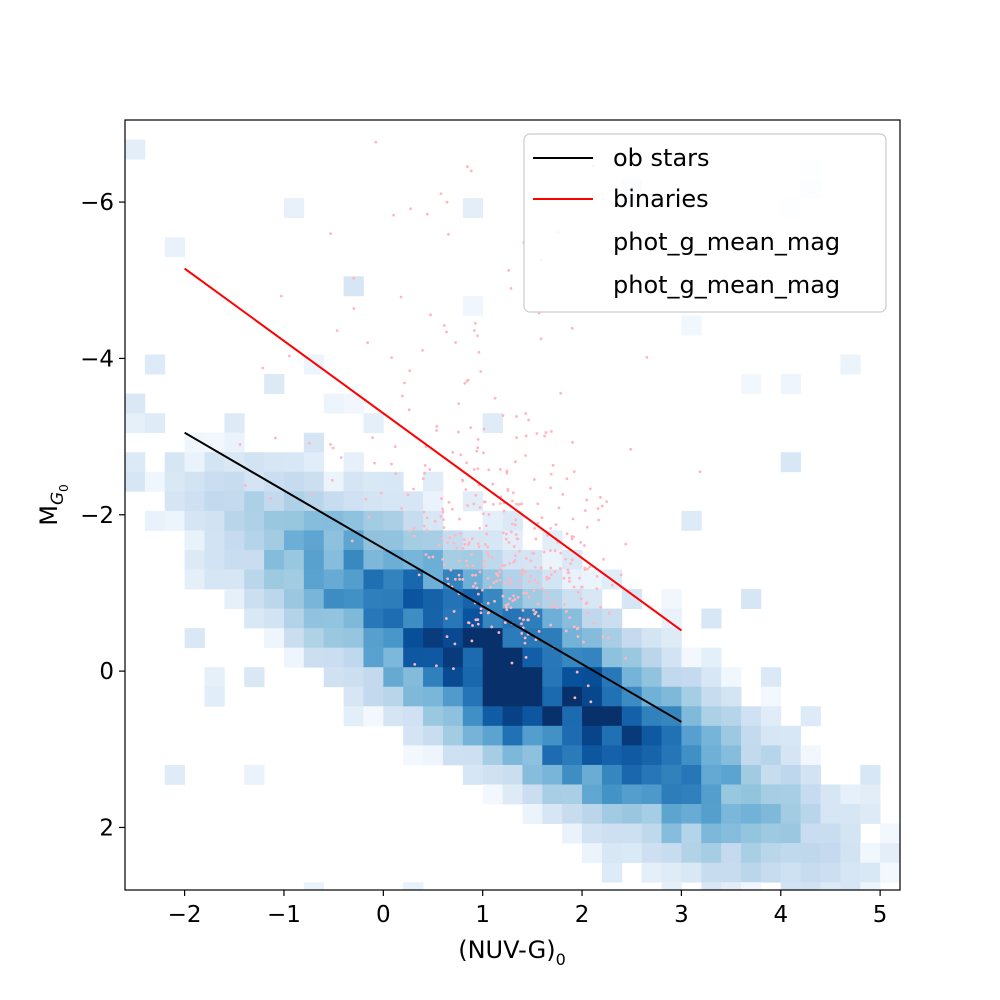 This screenshot has height=1000, width=1000. I want to click on x-tick-label: 1, so click(482, 915).